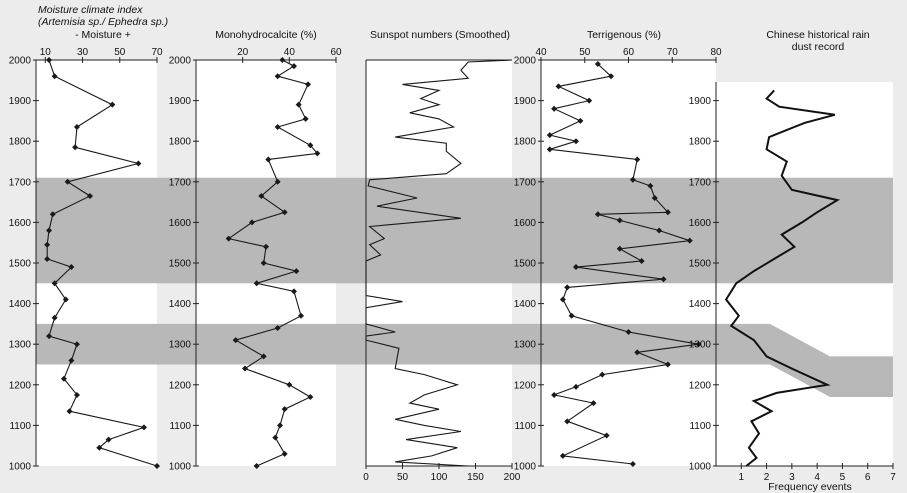 This screenshot has width=907, height=493. Describe the element at coordinates (804, 230) in the screenshot. I see `shaded-band-extension` at that location.